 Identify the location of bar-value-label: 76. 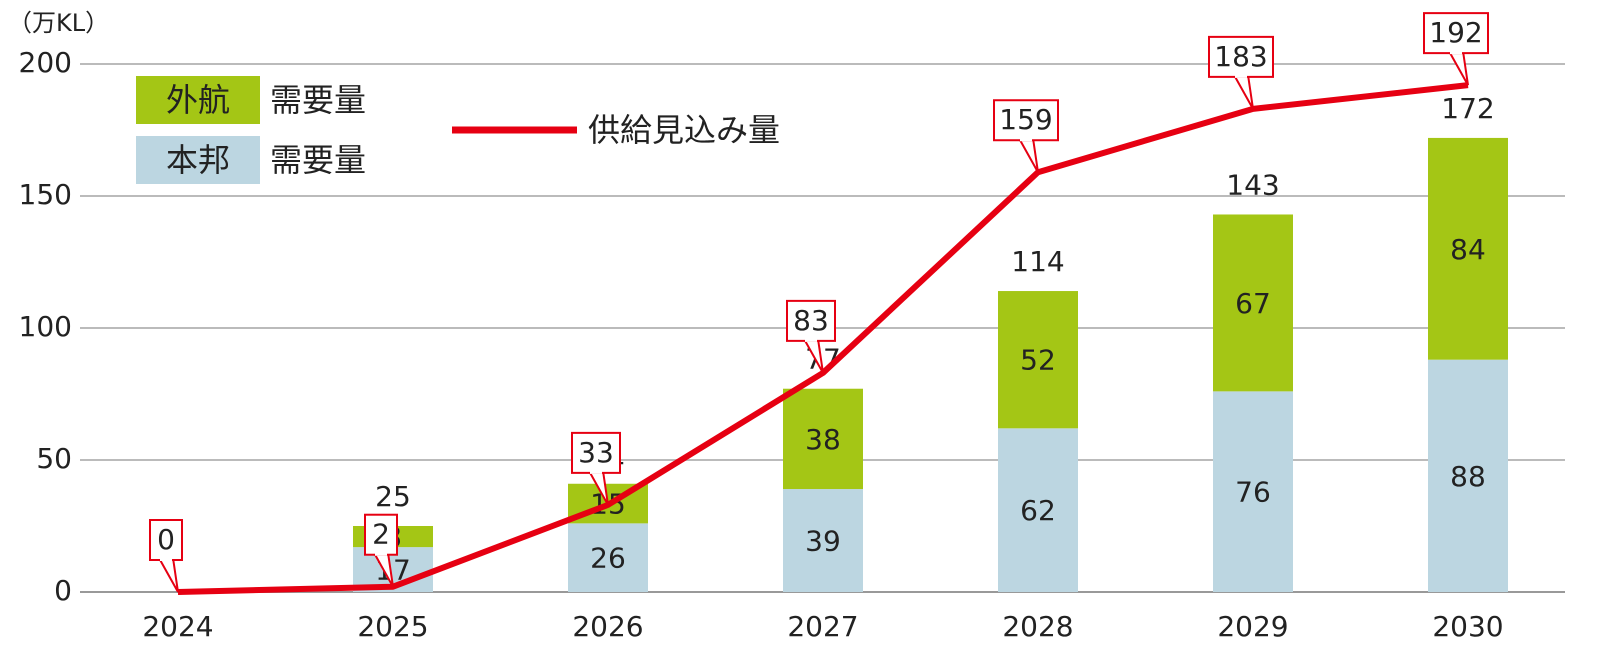
(1253, 492).